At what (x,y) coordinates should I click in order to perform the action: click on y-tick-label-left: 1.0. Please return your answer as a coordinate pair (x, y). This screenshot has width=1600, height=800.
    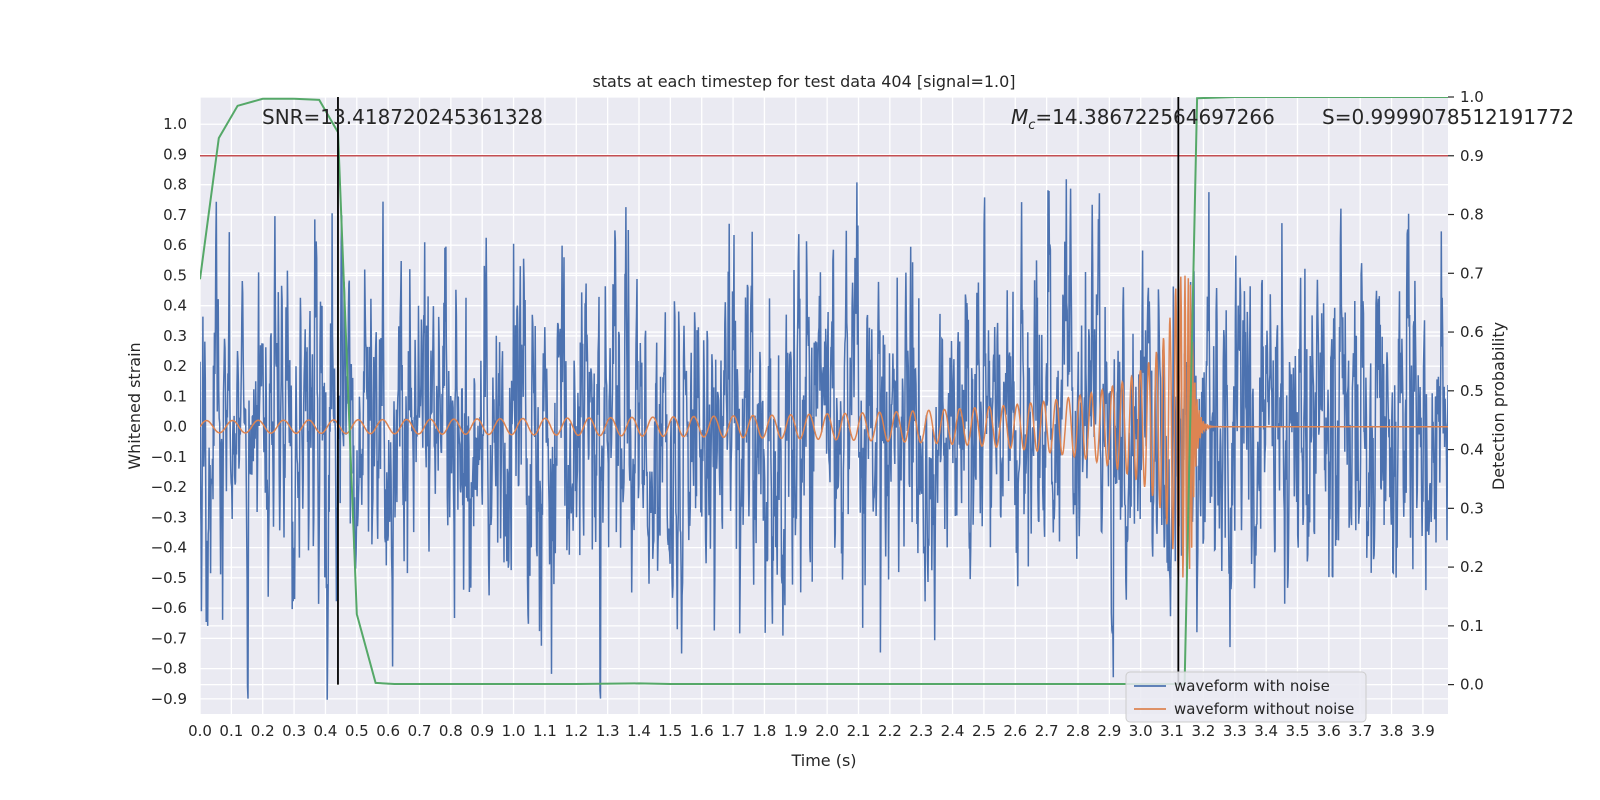
    Looking at the image, I should click on (175, 124).